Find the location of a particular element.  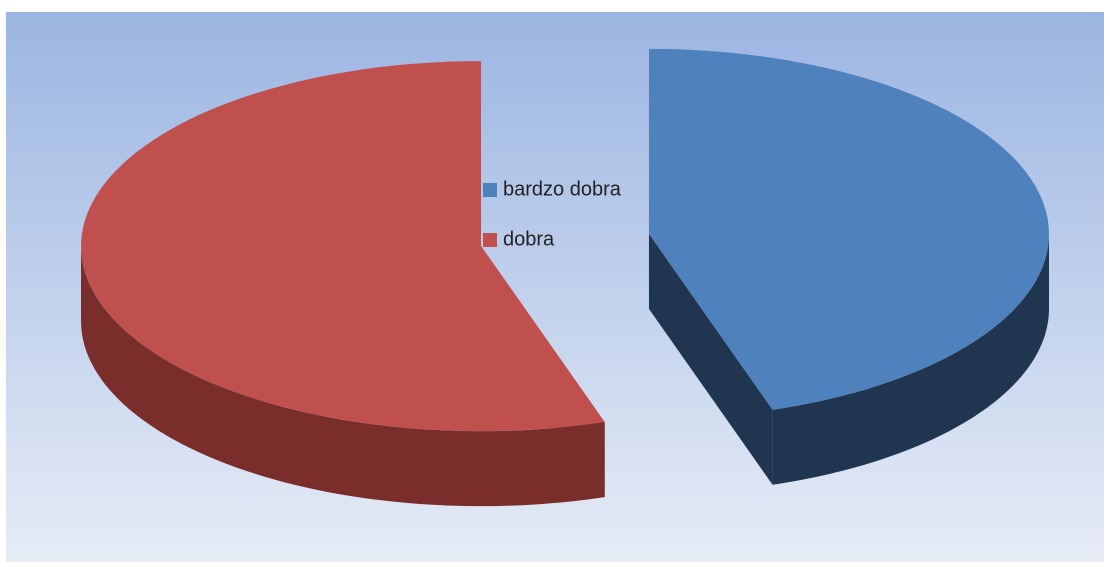

slice-radial-side is located at coordinates (710, 359).